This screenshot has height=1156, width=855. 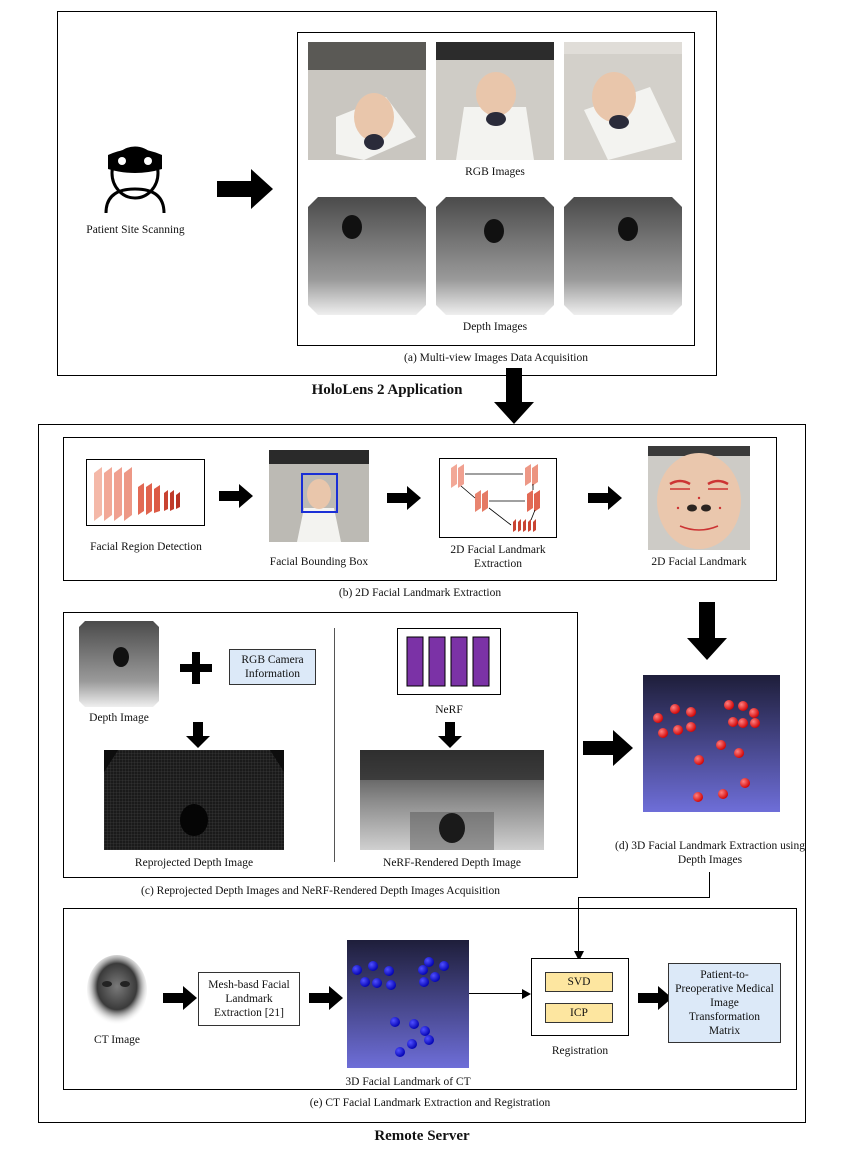 I want to click on depth-images-label: Depth Images, so click(x=495, y=327).